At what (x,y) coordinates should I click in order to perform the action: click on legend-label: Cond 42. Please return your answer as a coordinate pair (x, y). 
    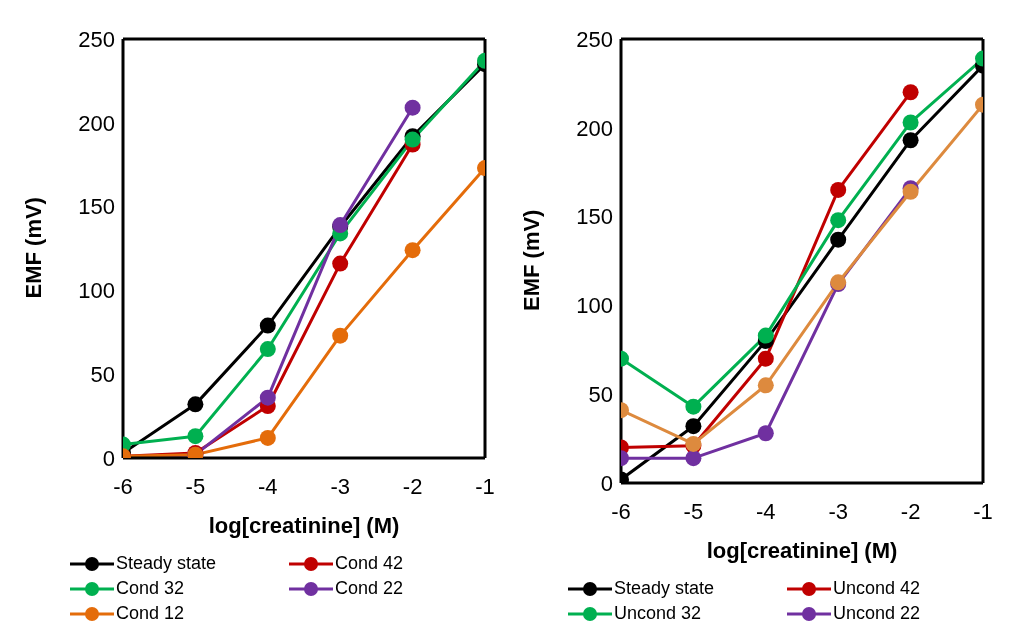
    Looking at the image, I should click on (369, 563).